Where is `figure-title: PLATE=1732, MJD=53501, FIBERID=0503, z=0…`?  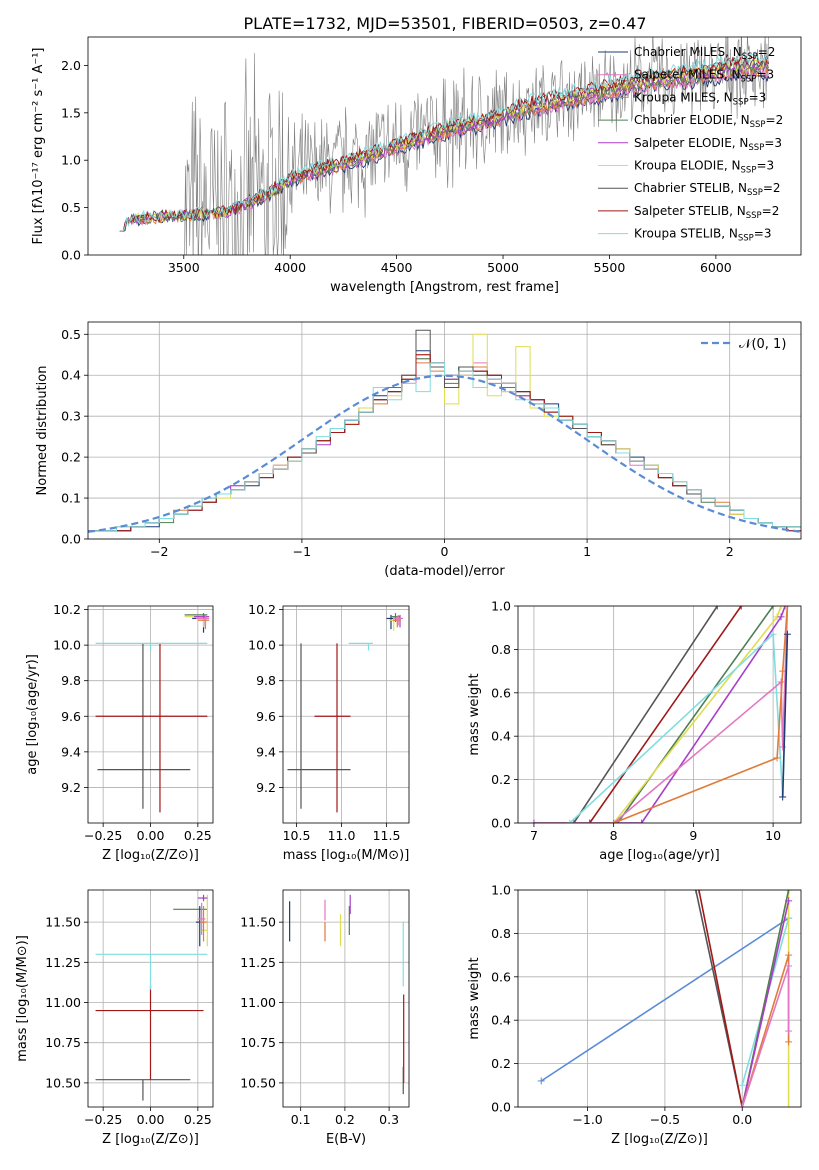
figure-title: PLATE=1732, MJD=53501, FIBERID=0503, z=0… is located at coordinates (444, 23).